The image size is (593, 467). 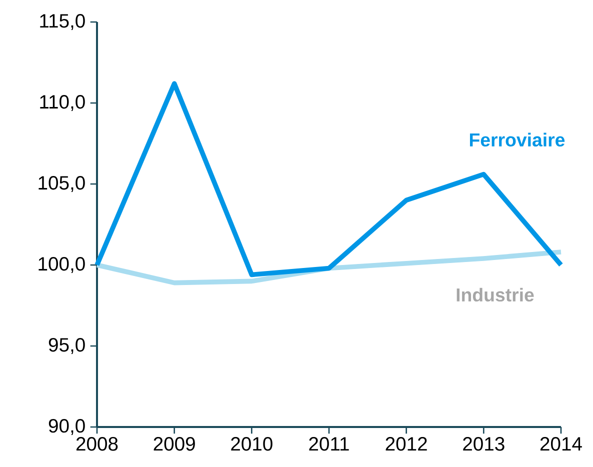 I want to click on x-tick-label: 2009, so click(x=174, y=444).